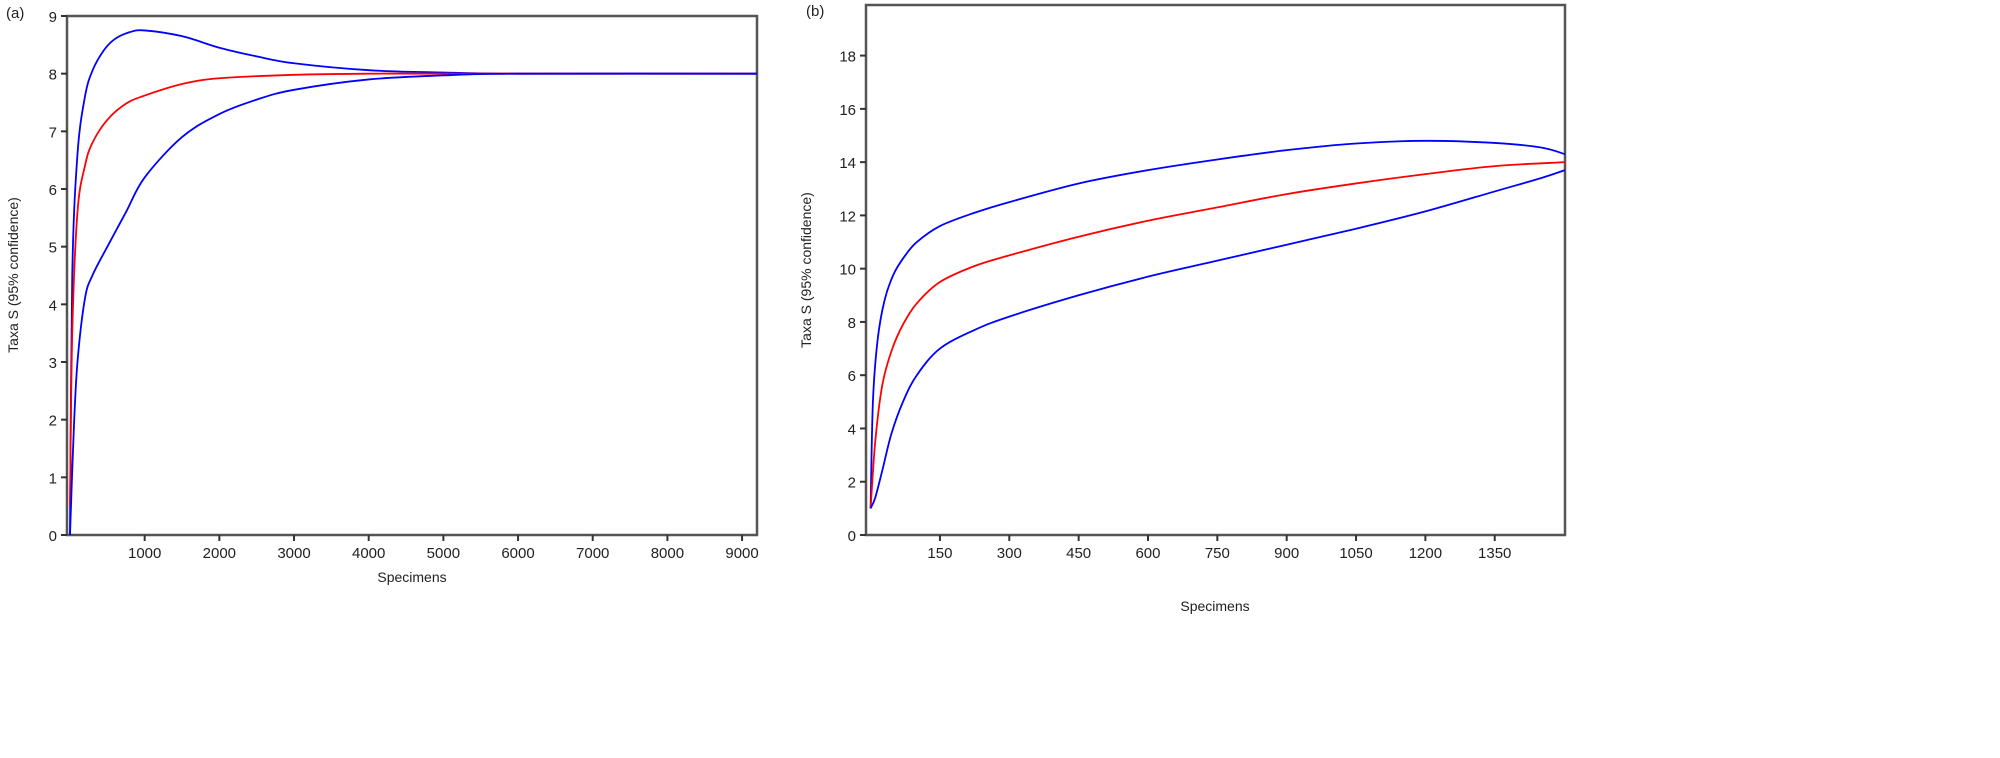 The image size is (2000, 758). Describe the element at coordinates (939, 553) in the screenshot. I see `x-tick-label: 150` at that location.